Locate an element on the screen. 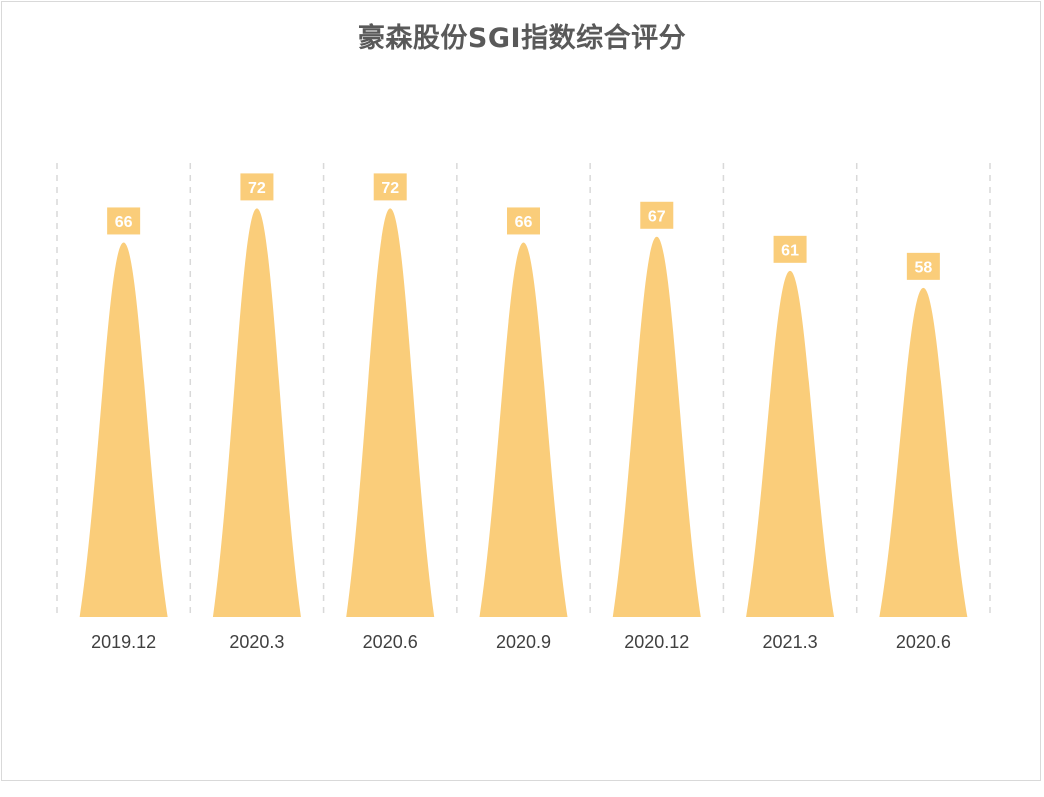  chart-title: 豪森股份SGI指数综合评分 is located at coordinates (522, 38).